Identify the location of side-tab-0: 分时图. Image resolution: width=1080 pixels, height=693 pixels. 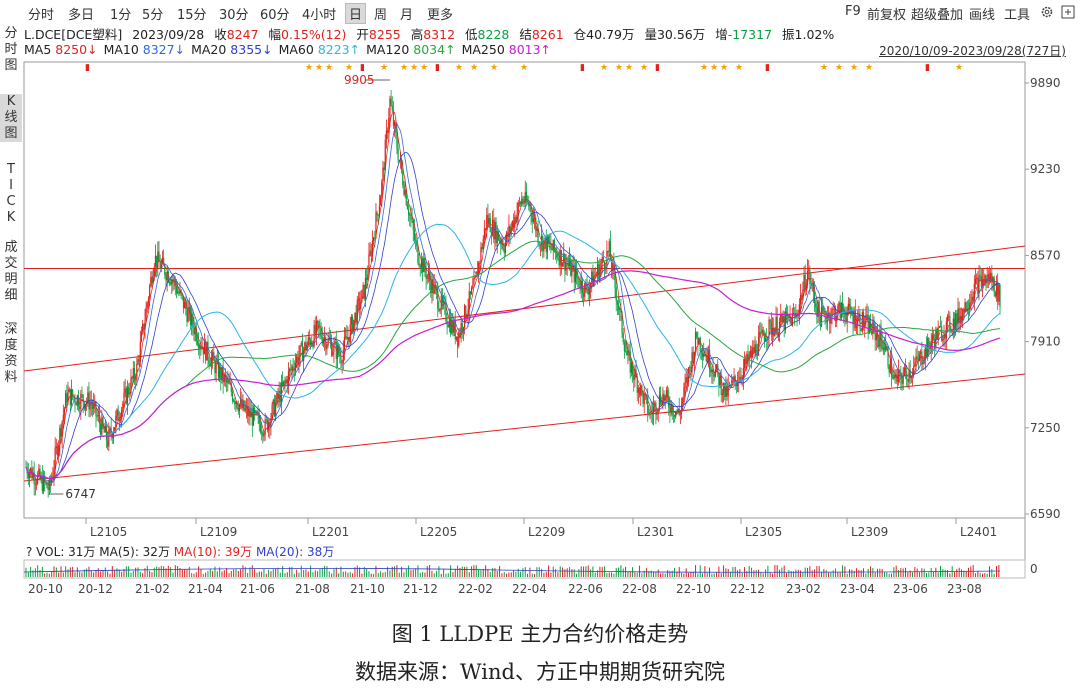
(11, 49).